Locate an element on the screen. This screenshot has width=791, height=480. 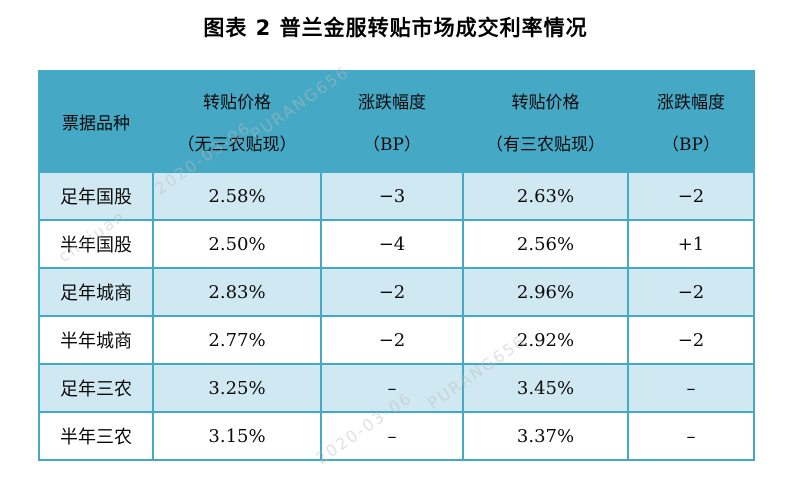
row-label-cell: 半年城商 is located at coordinates (96, 340).